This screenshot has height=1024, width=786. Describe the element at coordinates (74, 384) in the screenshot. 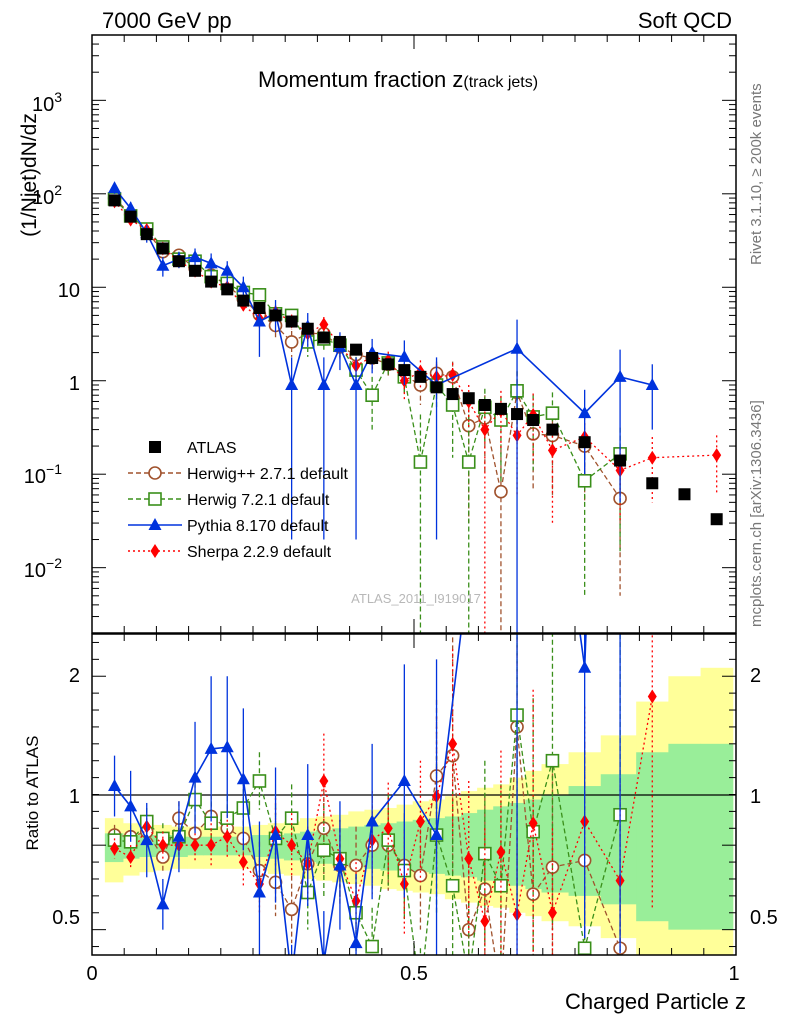

I see `y-tick-label-1: 1` at that location.